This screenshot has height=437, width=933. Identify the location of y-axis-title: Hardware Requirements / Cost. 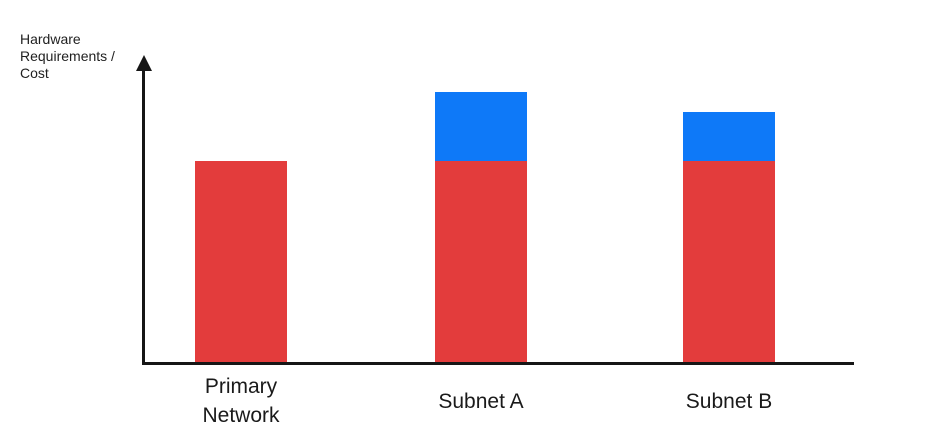
(85, 56).